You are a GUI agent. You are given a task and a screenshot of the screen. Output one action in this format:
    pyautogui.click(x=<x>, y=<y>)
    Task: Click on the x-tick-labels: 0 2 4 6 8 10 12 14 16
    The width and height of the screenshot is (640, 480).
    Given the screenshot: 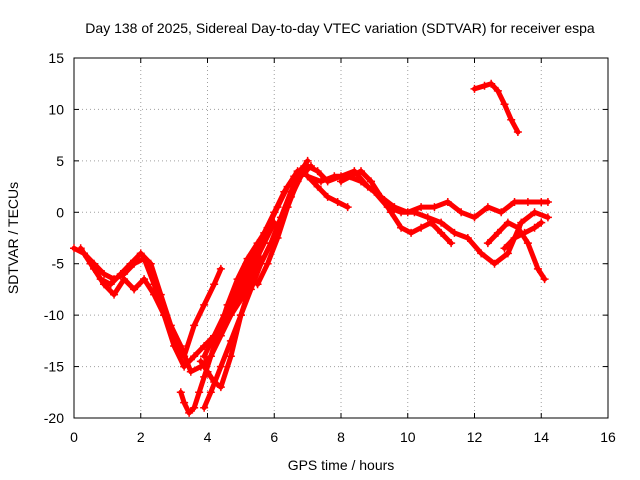 What is the action you would take?
    pyautogui.click(x=343, y=437)
    